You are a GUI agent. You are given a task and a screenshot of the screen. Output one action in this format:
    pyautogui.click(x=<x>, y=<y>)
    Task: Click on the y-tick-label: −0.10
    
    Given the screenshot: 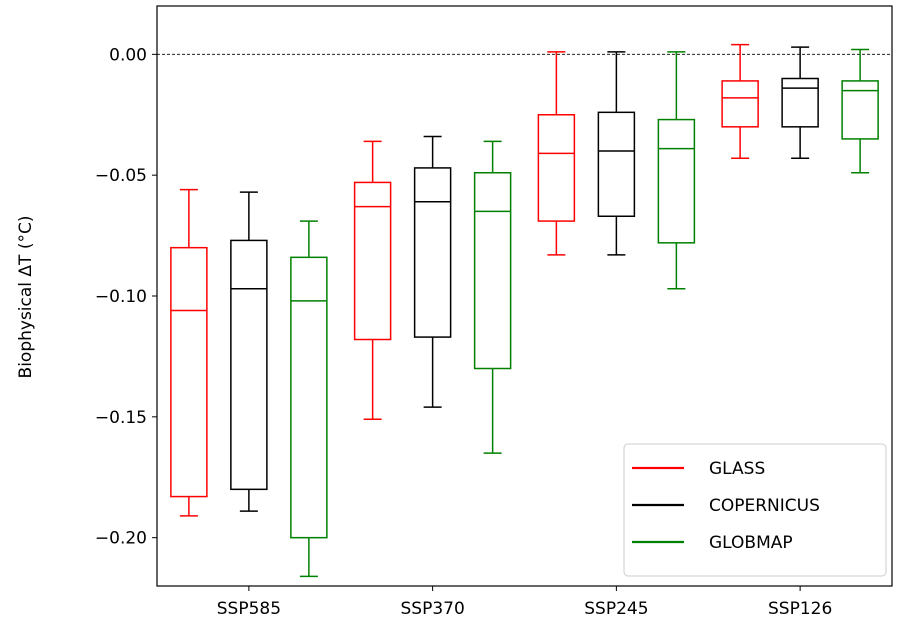 What is the action you would take?
    pyautogui.click(x=121, y=297)
    